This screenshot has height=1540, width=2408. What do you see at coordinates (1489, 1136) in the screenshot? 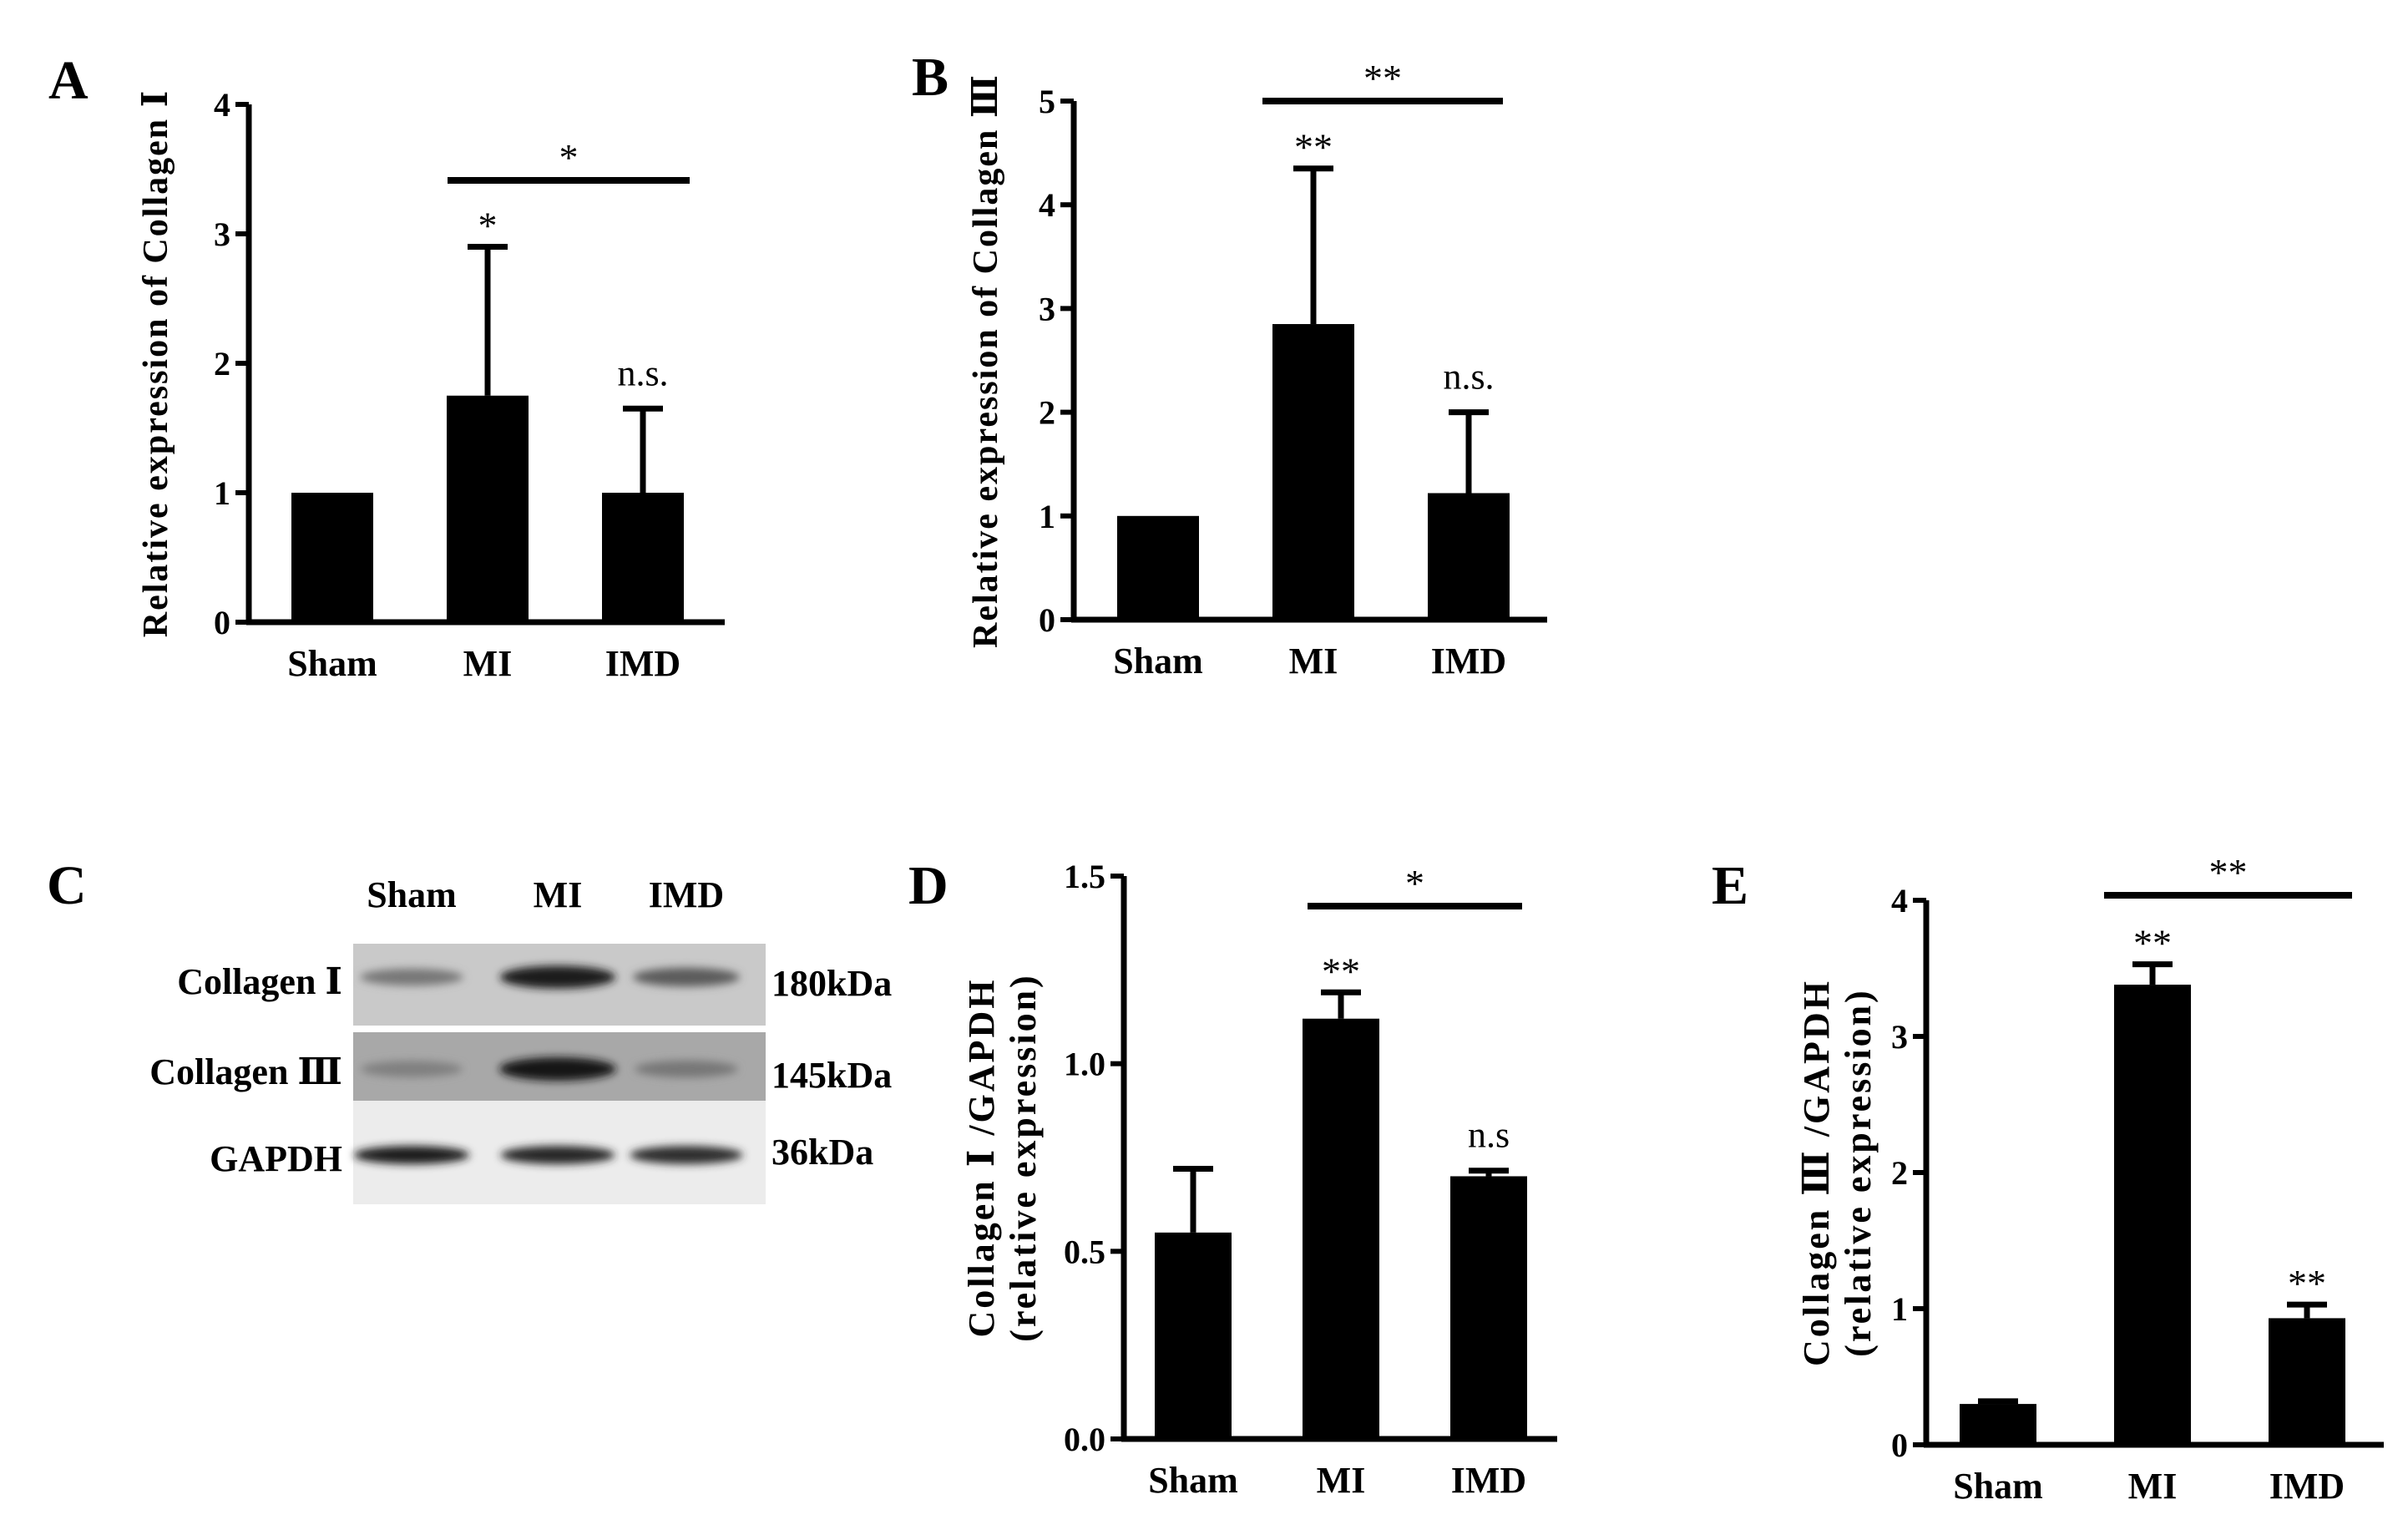
I see `significance-label-imd: n.s` at bounding box center [1489, 1136].